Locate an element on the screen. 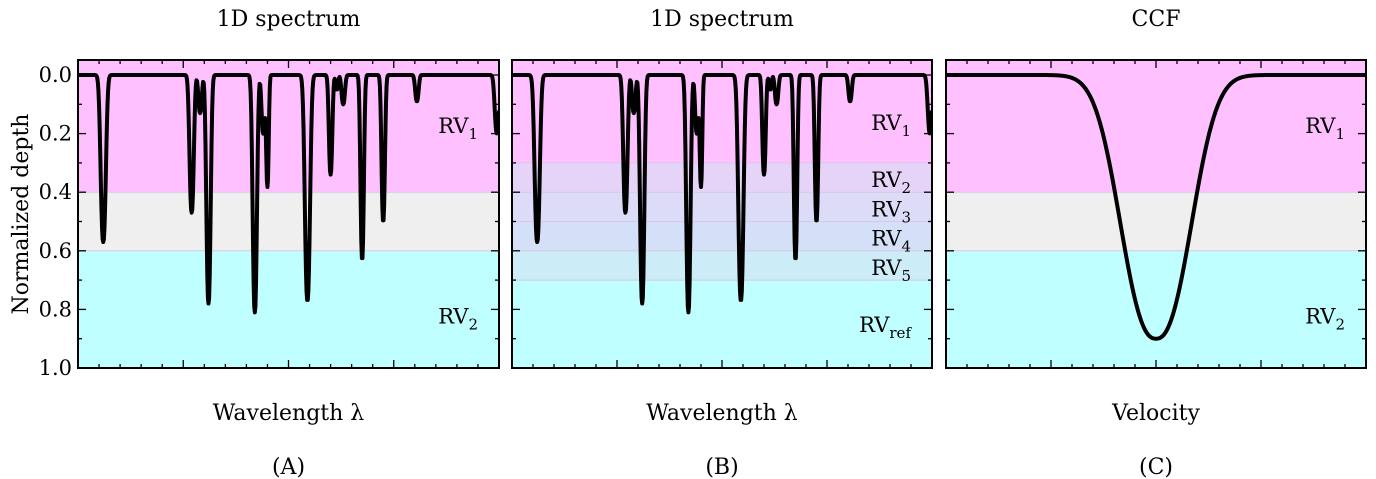 The image size is (1376, 479). x-axis-label: Velocity is located at coordinates (1155, 413).